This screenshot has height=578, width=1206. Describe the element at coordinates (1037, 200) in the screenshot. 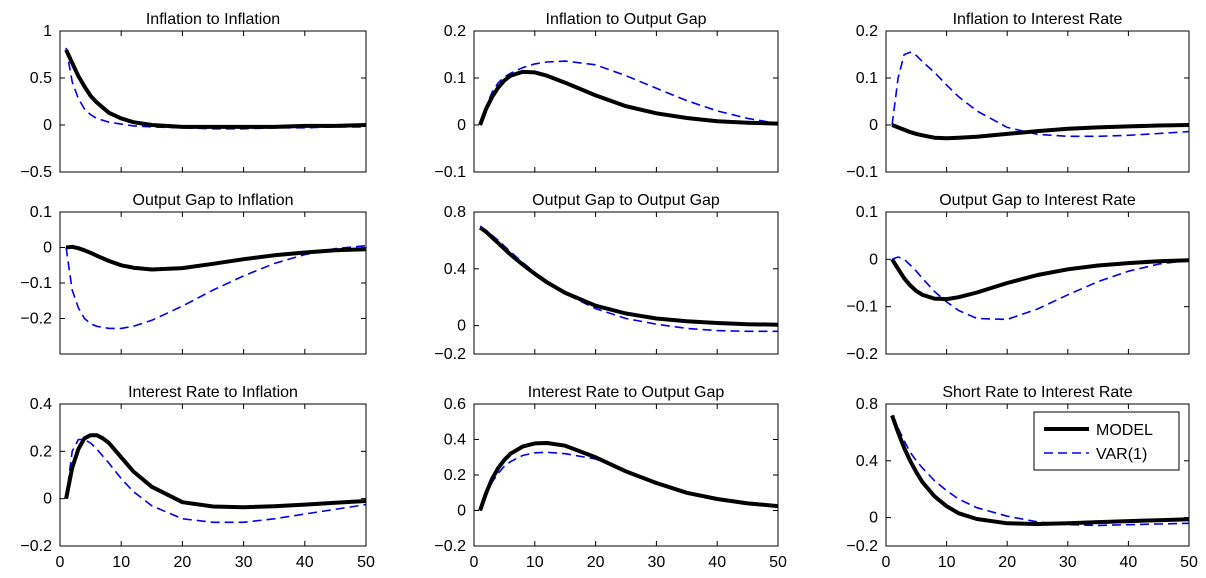

I see `subplot-title: Output Gap to Interest Rate` at that location.